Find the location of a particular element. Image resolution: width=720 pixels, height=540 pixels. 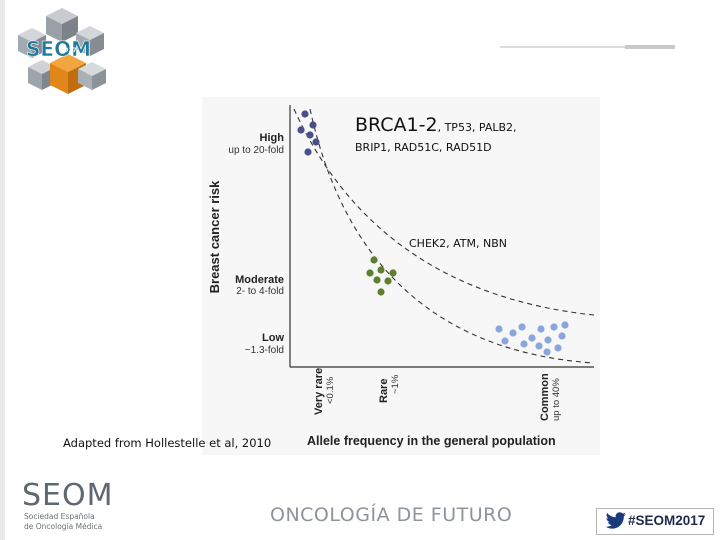

high-risk-genes-line2: BRIP1, RAD51C, RAD51D is located at coordinates (423, 147).